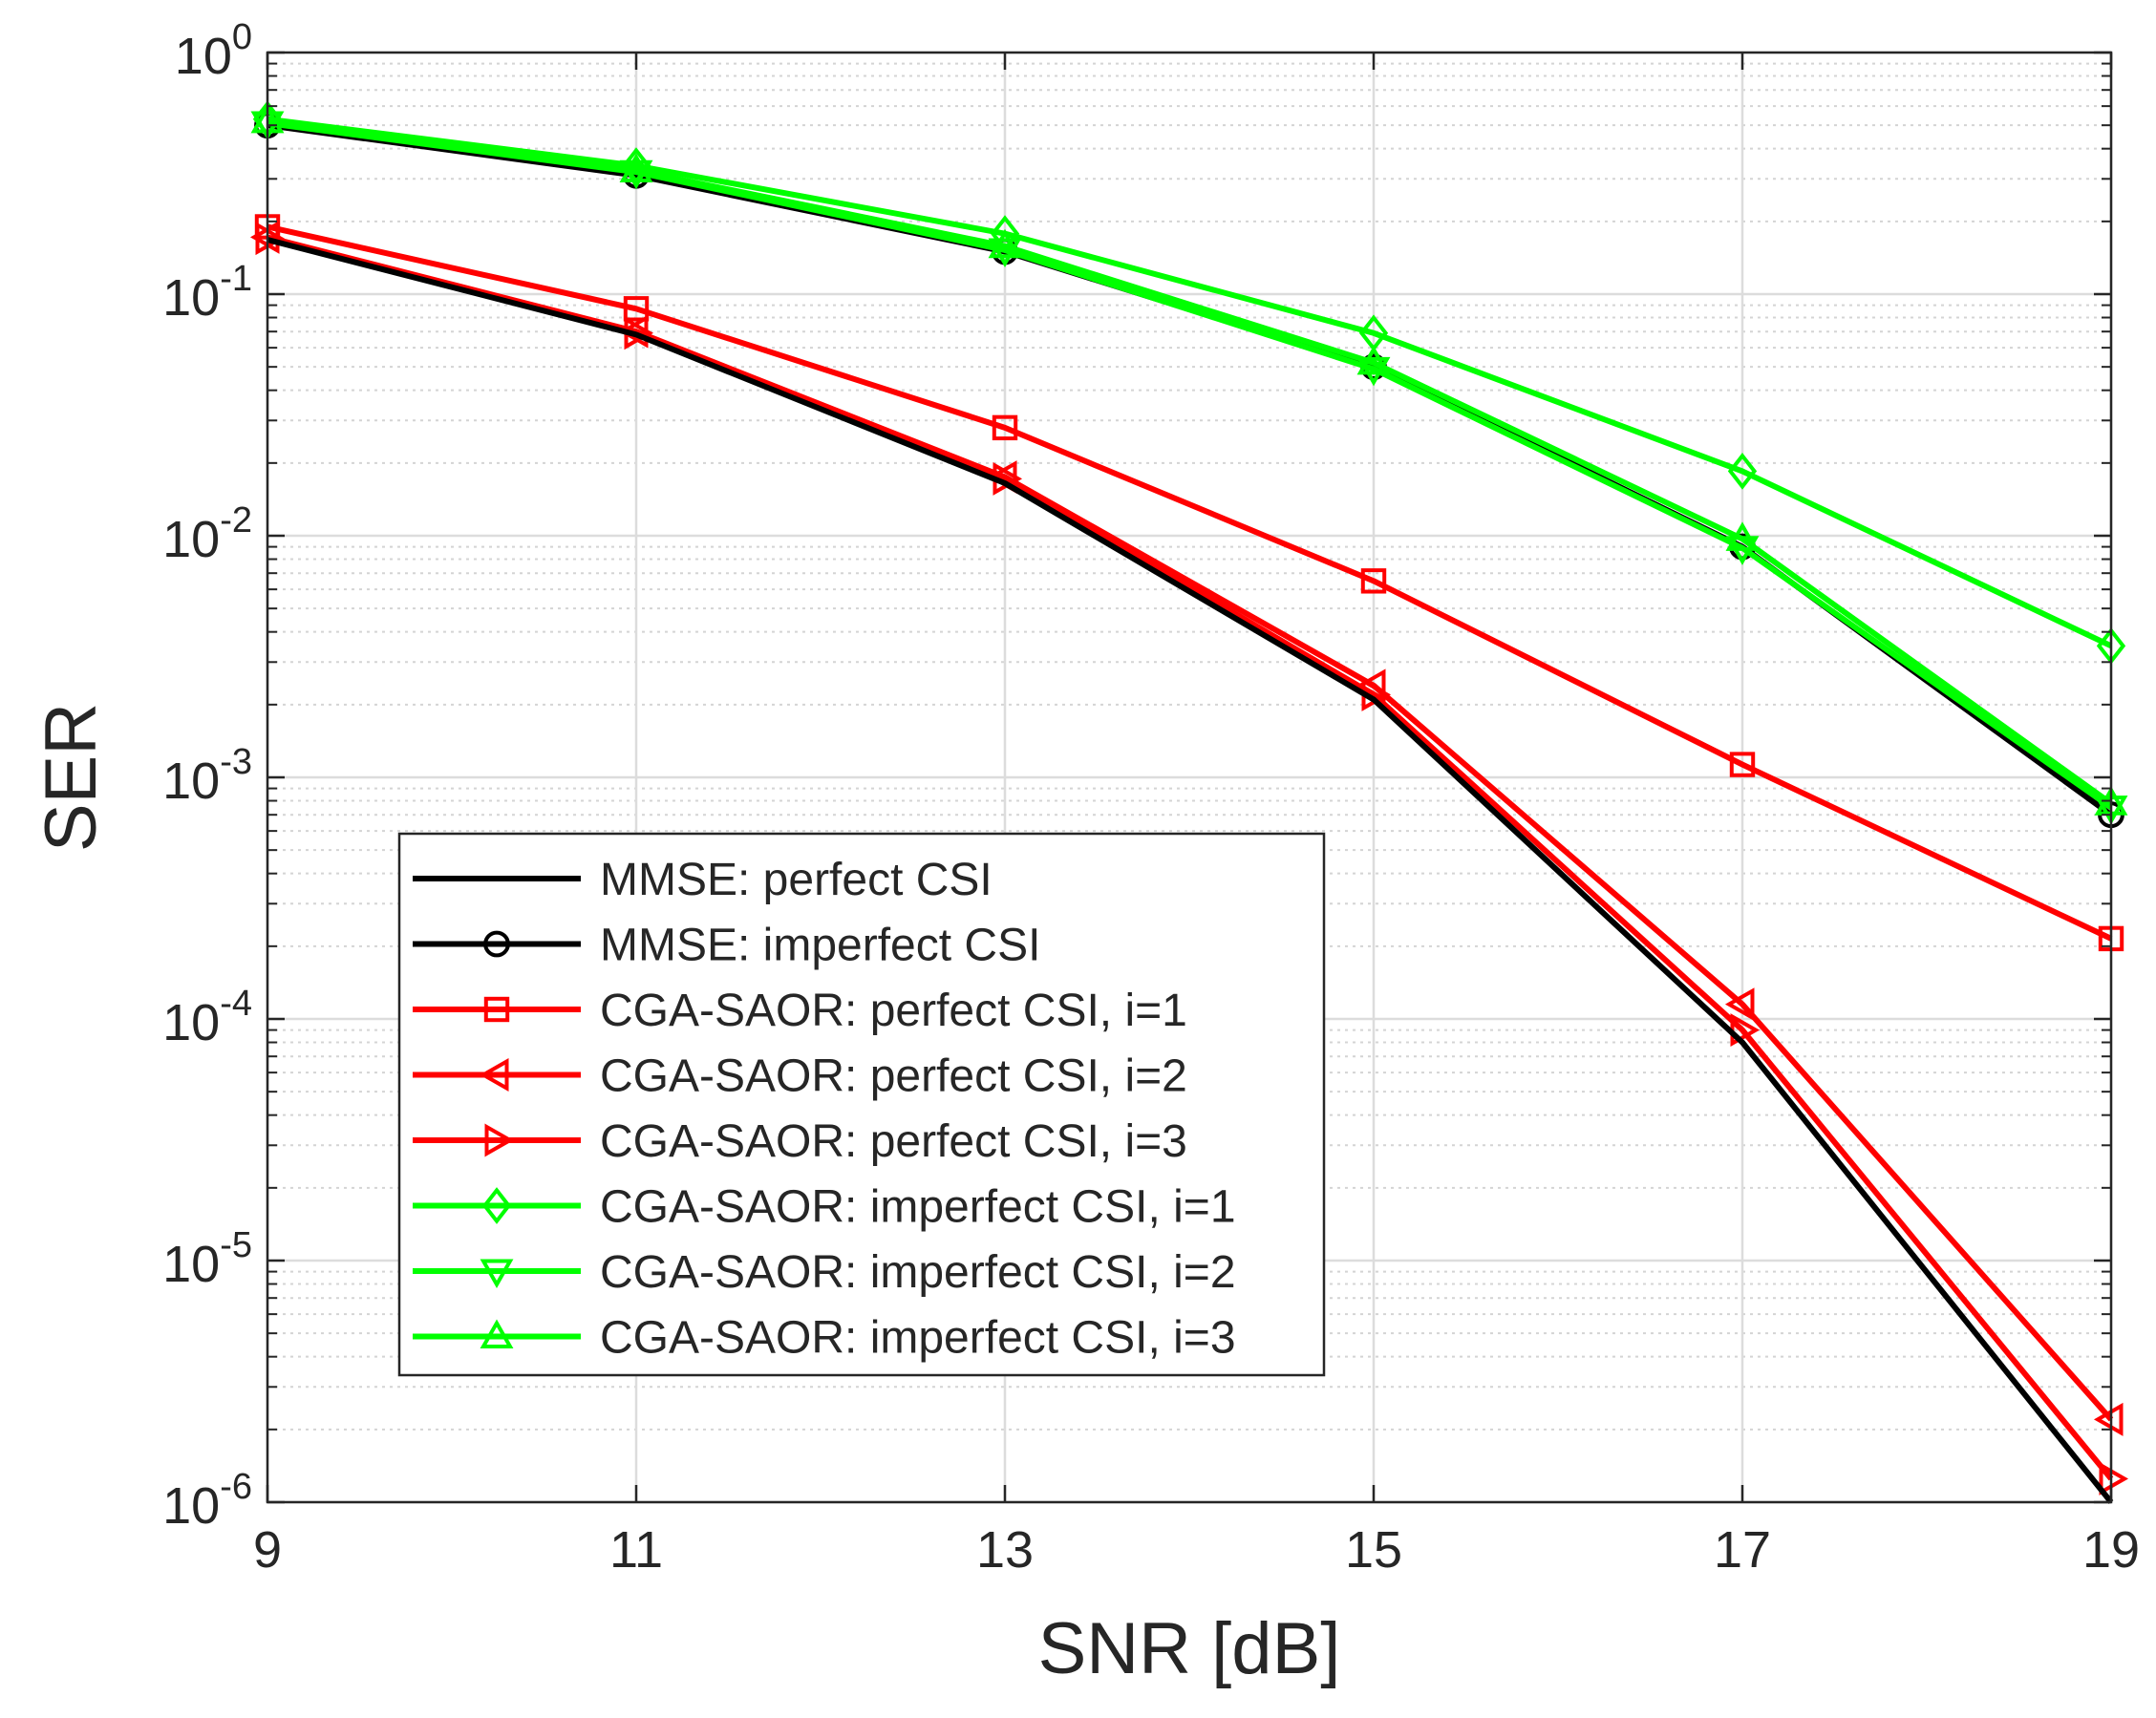 The image size is (2156, 1718). What do you see at coordinates (894, 1011) in the screenshot?
I see `legend-label: CGA-SAOR: perfect CSI, i=1` at bounding box center [894, 1011].